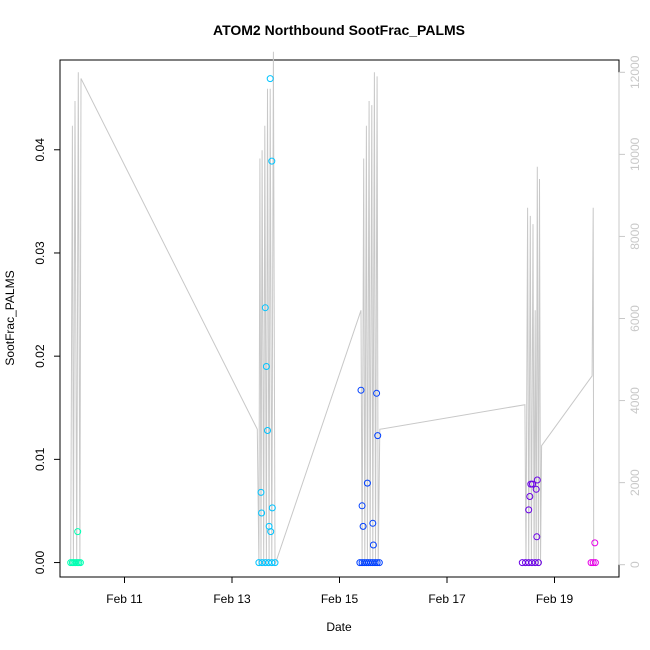  What do you see at coordinates (40, 356) in the screenshot?
I see `y-tick-label: 0.02` at bounding box center [40, 356].